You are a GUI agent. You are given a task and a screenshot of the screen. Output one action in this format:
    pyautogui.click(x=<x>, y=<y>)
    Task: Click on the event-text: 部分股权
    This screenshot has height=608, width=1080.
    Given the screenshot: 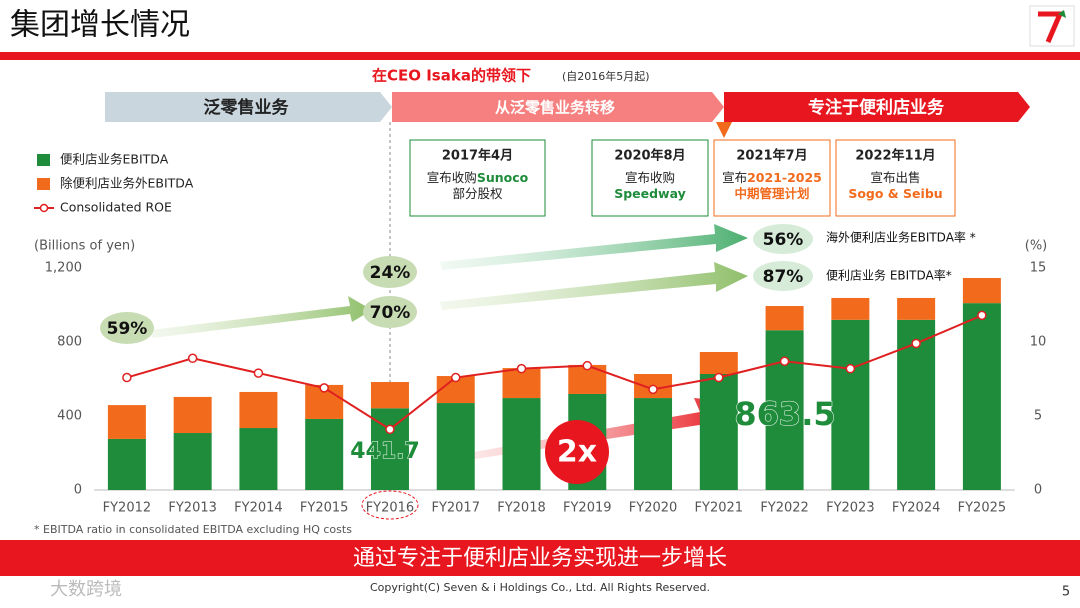 What is the action you would take?
    pyautogui.click(x=477, y=193)
    